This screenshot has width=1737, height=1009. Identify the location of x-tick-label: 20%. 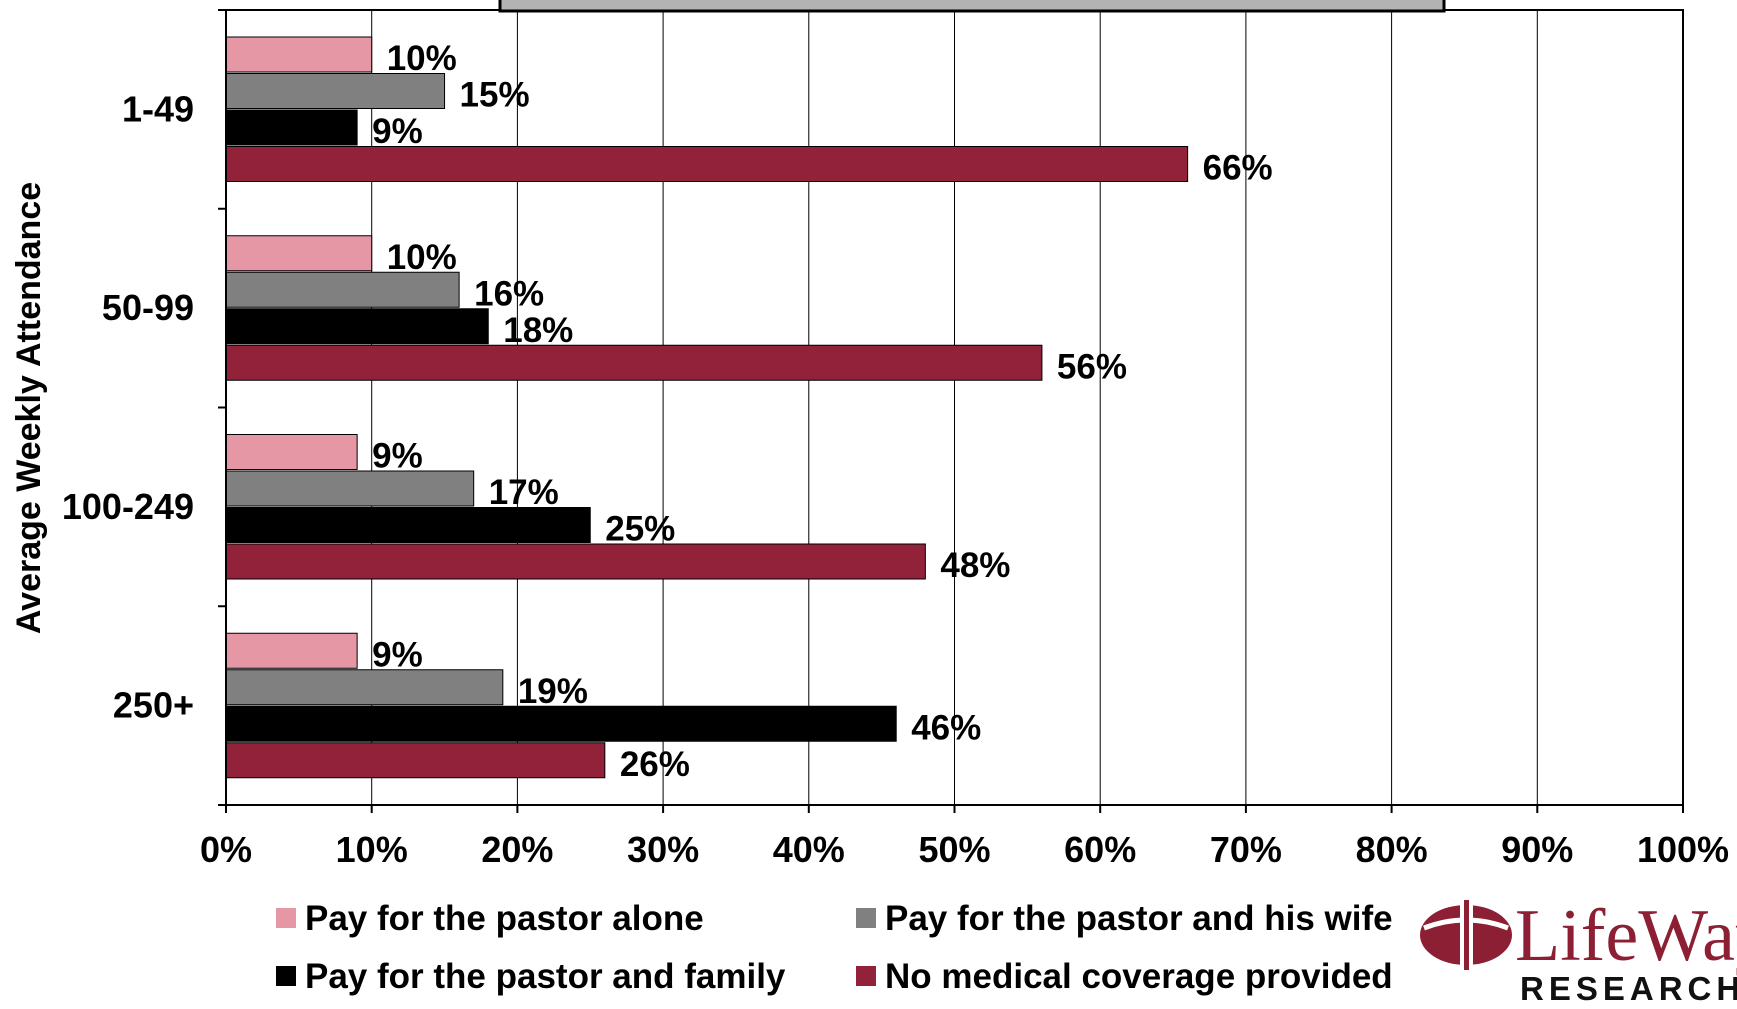
(517, 849).